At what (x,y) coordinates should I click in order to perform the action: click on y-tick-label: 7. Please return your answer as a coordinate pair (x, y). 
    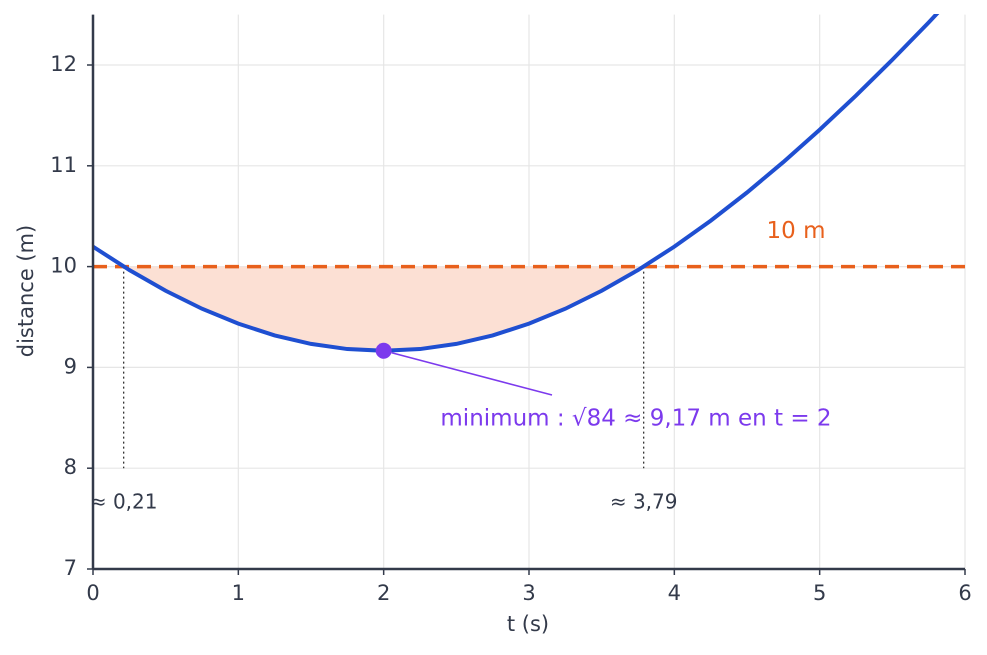
    Looking at the image, I should click on (70, 568).